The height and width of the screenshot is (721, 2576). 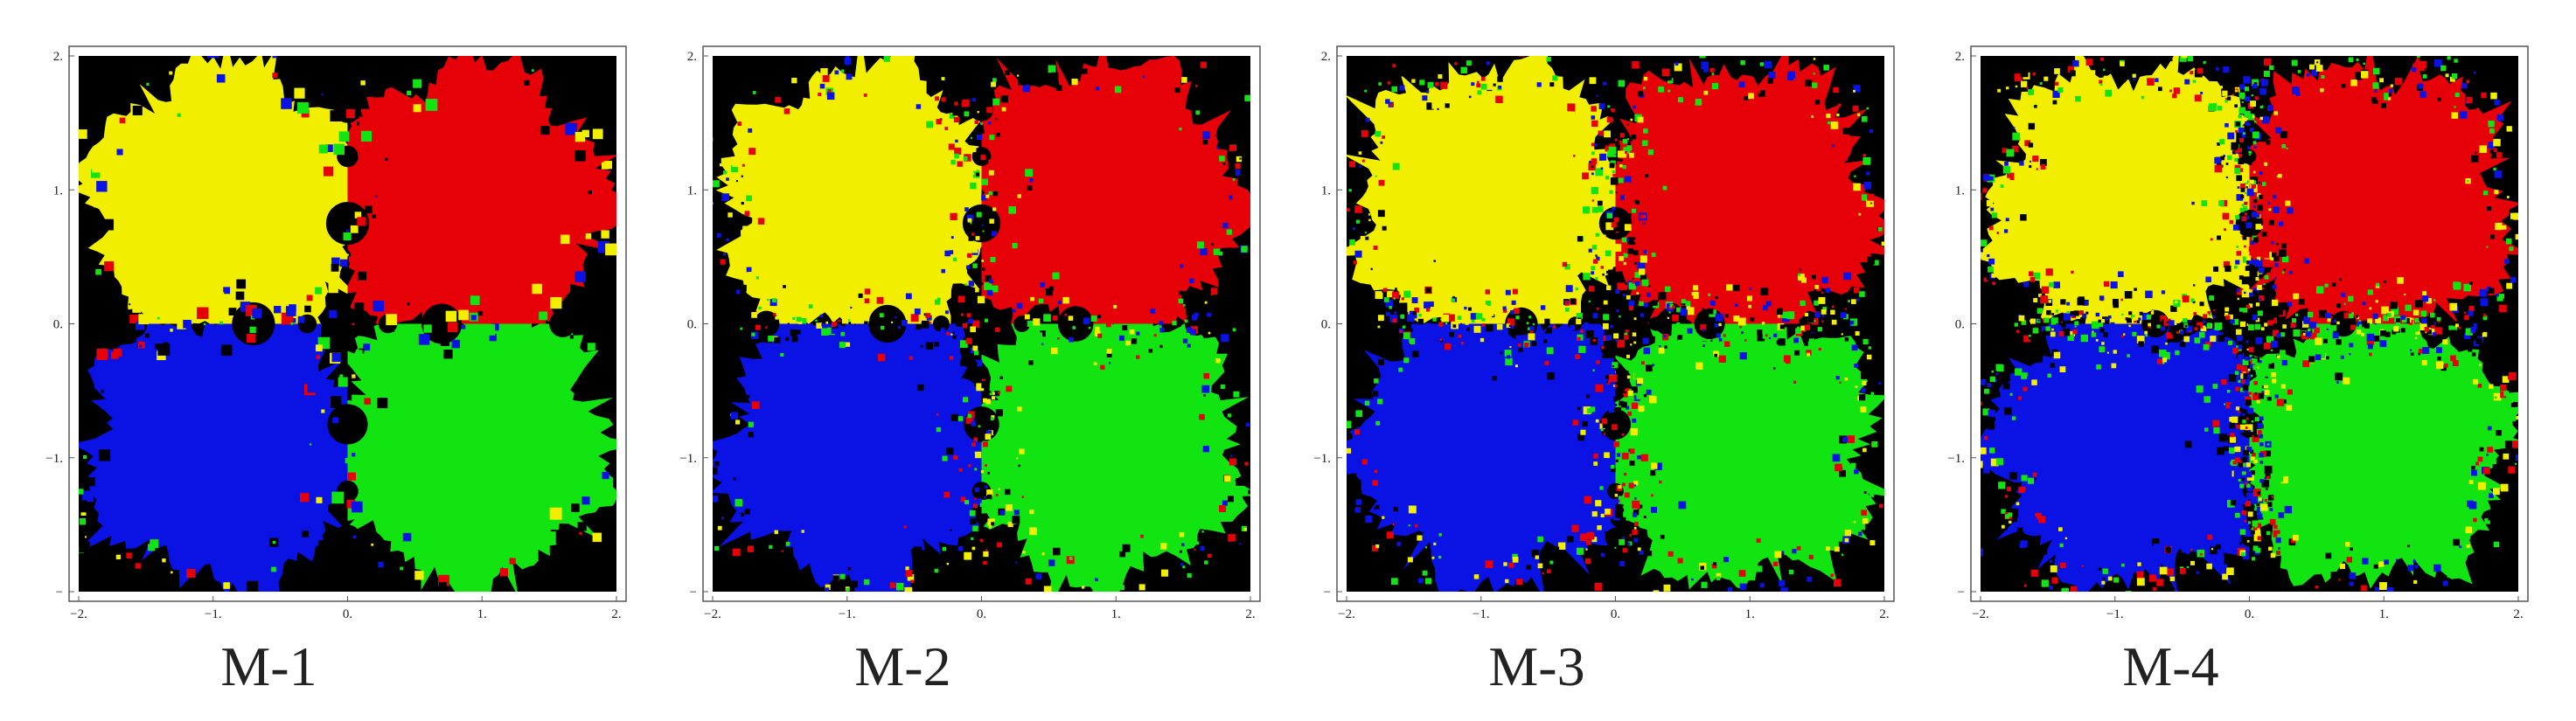 I want to click on basin, so click(x=481, y=457).